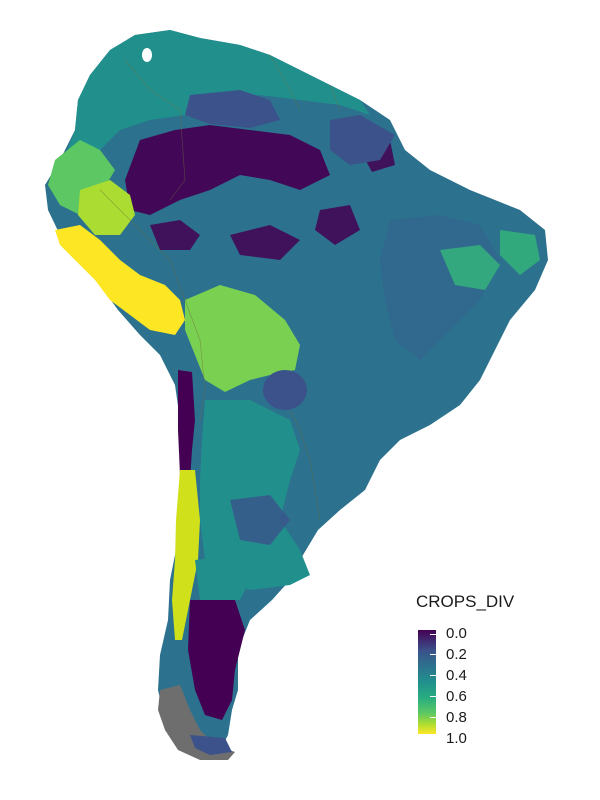 The height and width of the screenshot is (800, 600). I want to click on legend-tick-label: 0.2, so click(456, 654).